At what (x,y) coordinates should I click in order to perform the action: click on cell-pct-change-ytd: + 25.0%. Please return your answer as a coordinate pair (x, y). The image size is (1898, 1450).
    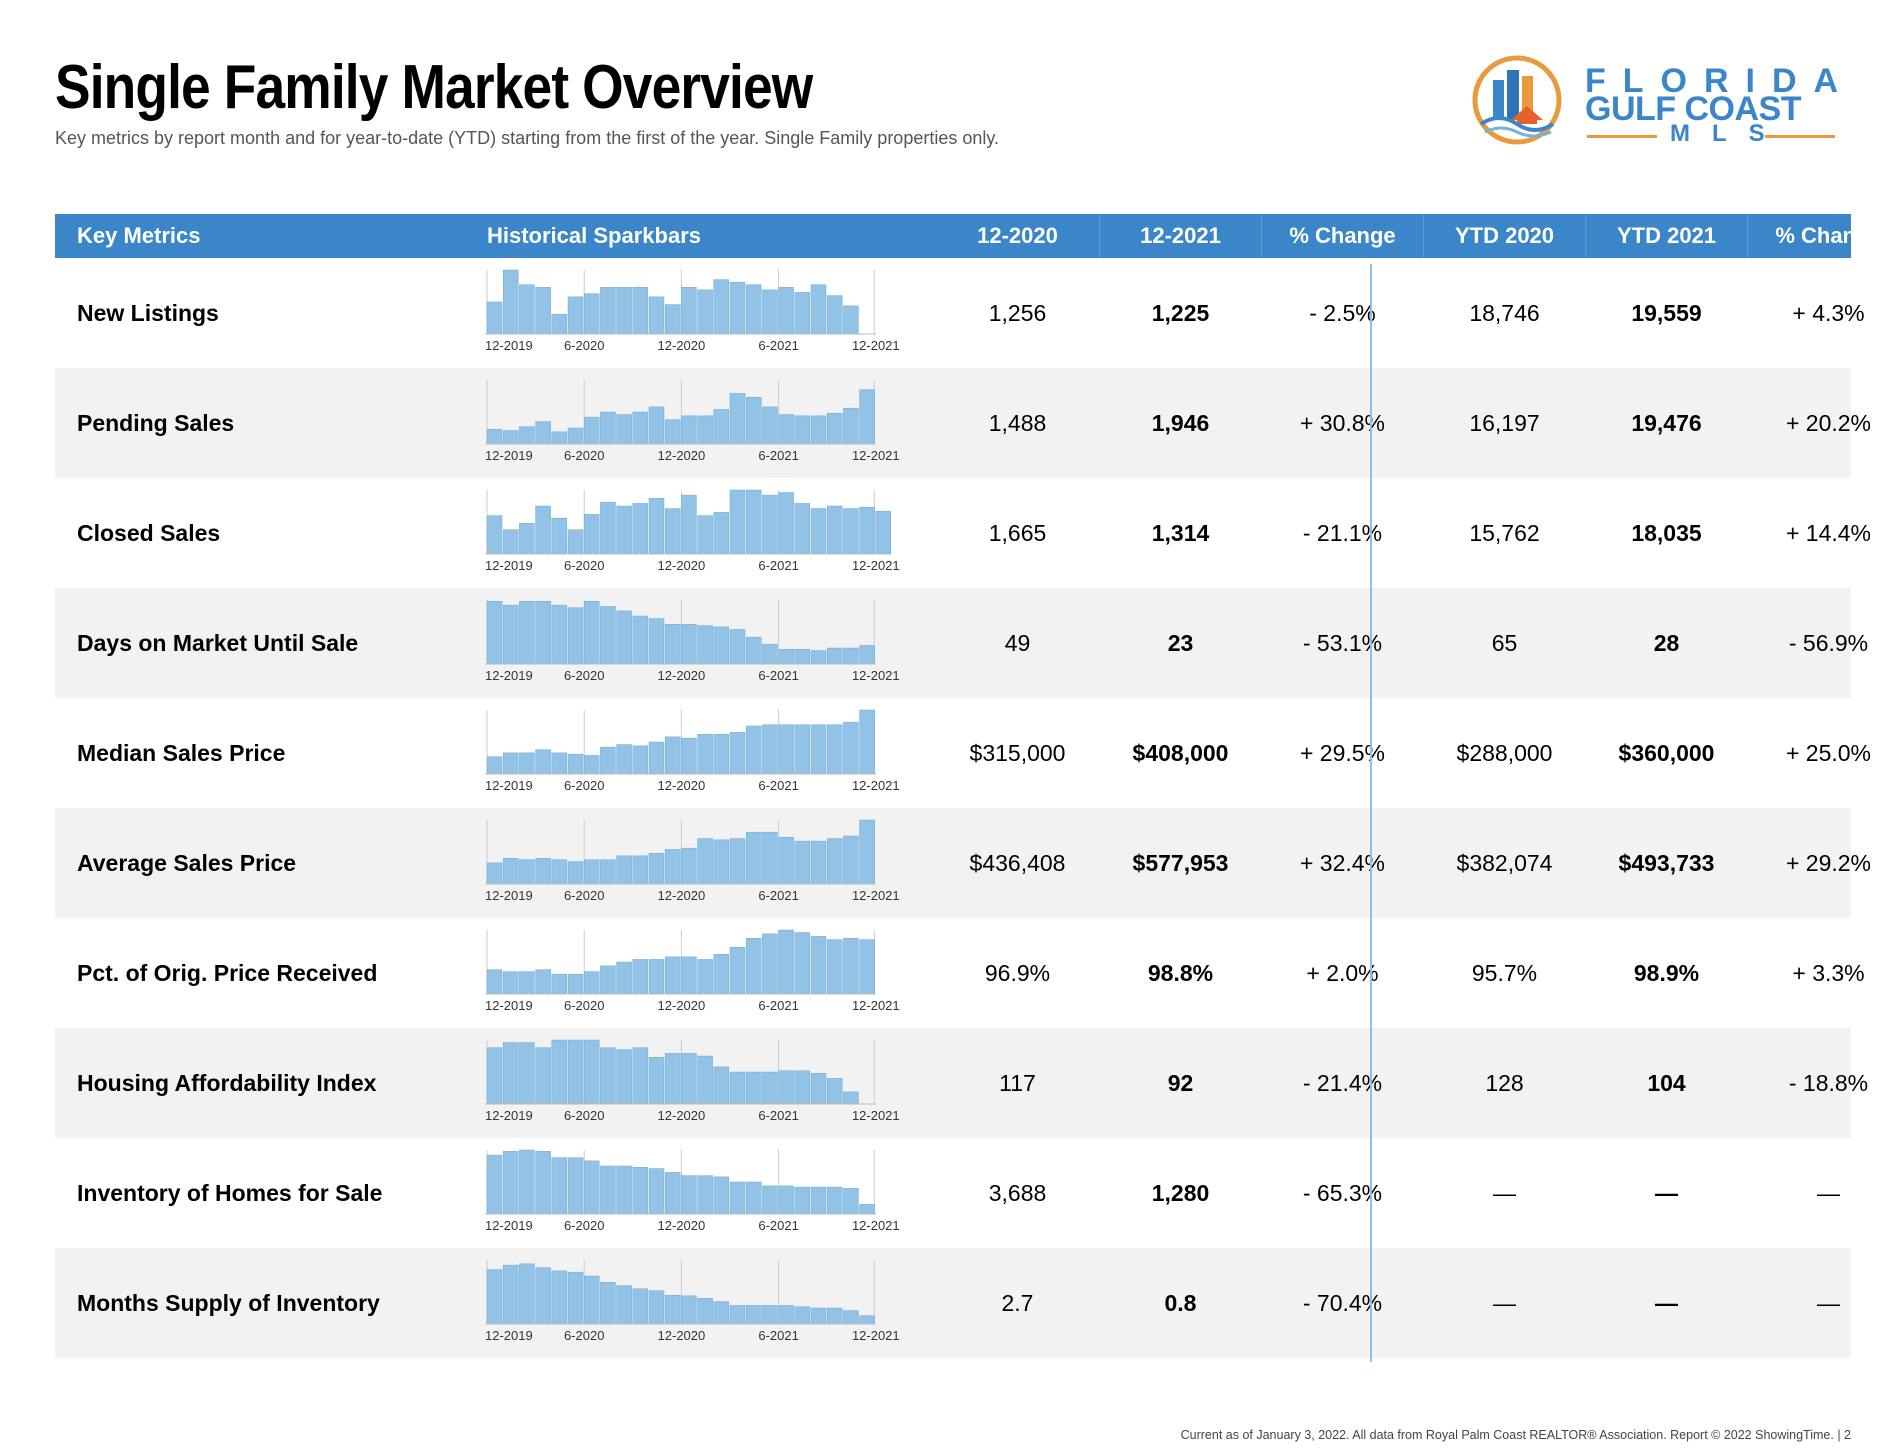
    Looking at the image, I should click on (1828, 753).